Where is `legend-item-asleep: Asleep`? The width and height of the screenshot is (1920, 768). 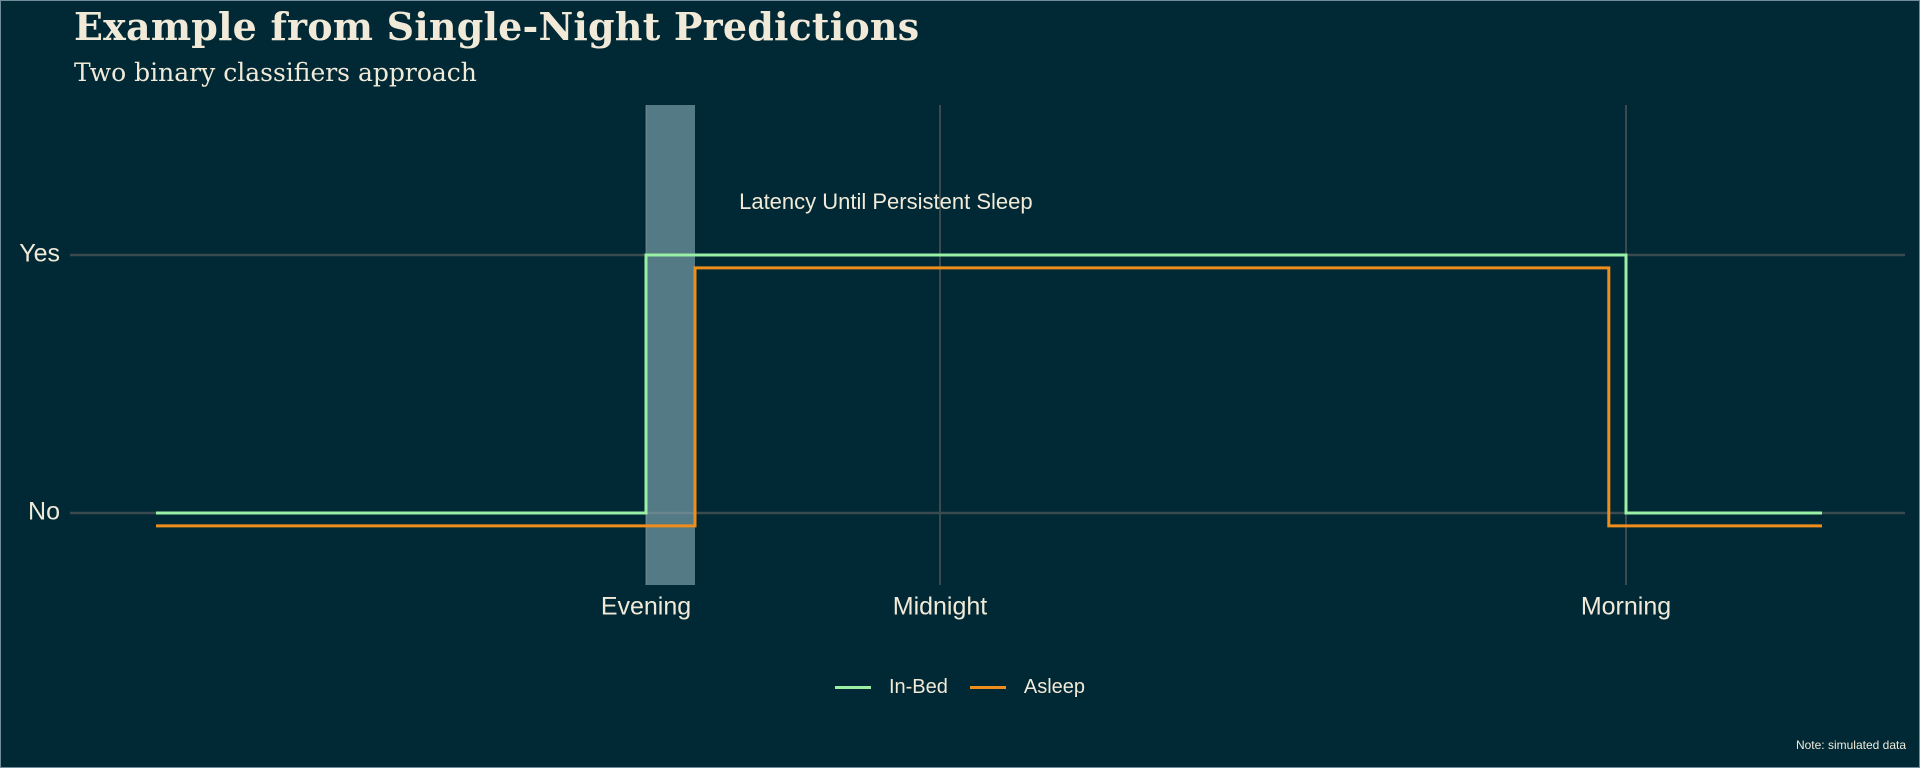
legend-item-asleep: Asleep is located at coordinates (1027, 687).